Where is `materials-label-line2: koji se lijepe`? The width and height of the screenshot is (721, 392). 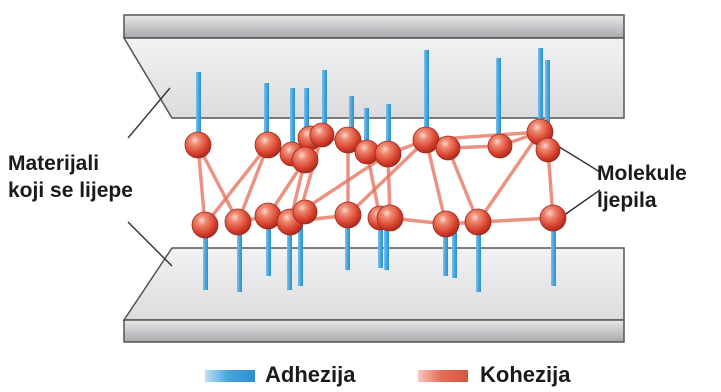 materials-label-line2: koji se lijepe is located at coordinates (70, 190).